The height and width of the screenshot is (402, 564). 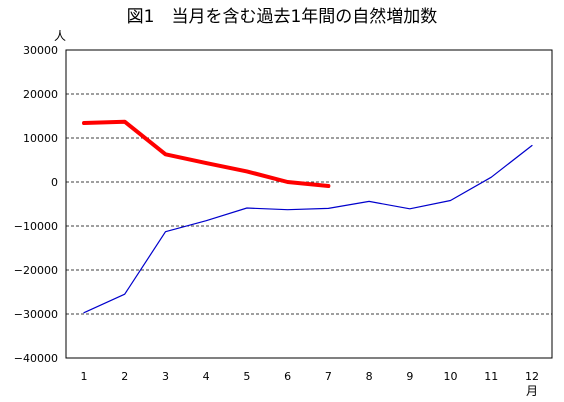 I want to click on y-tick-label: 0, so click(x=54, y=182).